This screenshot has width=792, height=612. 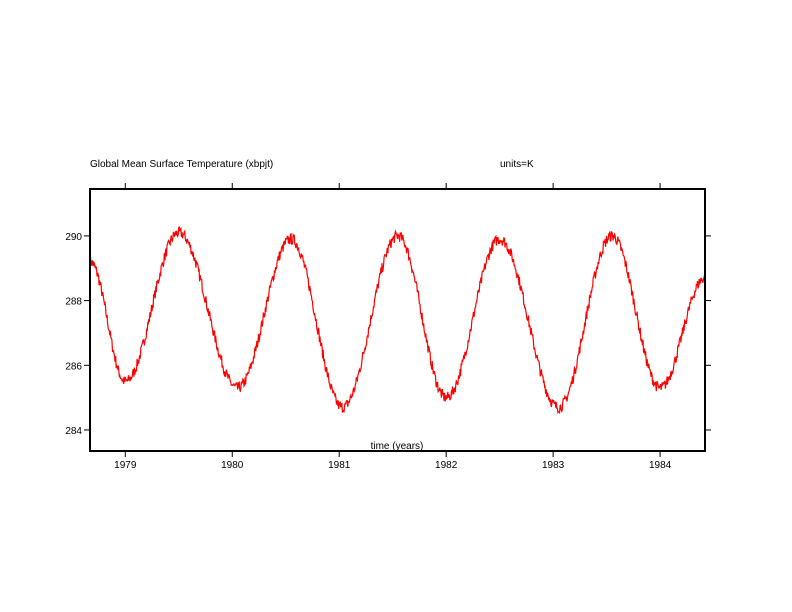 I want to click on units-label: units=K, so click(x=517, y=164).